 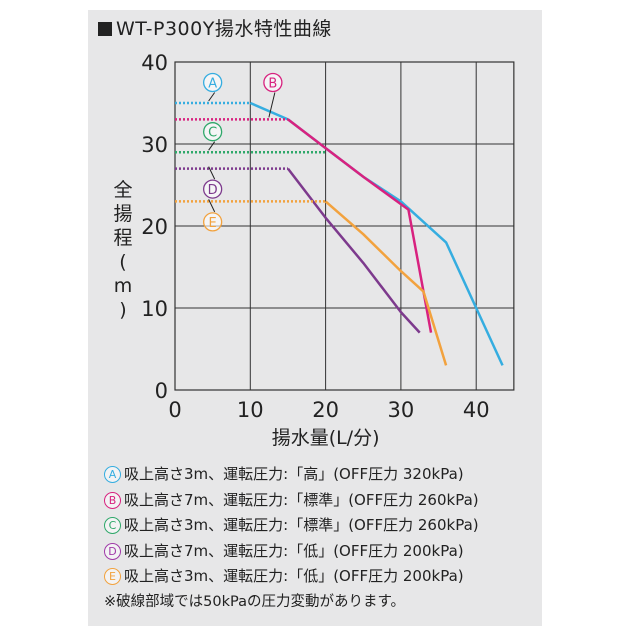 I want to click on legend-text: 吸上高さ3m、運転圧力:「高」(OFF圧力 320kPa), so click(x=294, y=474).